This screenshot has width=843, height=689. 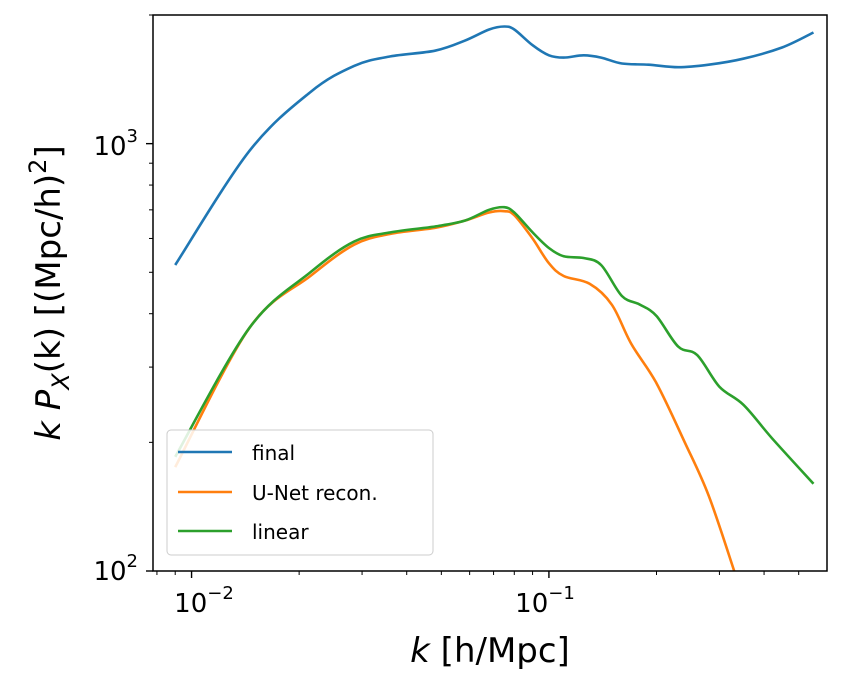 I want to click on legend-label-unet: U-Net recon., so click(x=315, y=493).